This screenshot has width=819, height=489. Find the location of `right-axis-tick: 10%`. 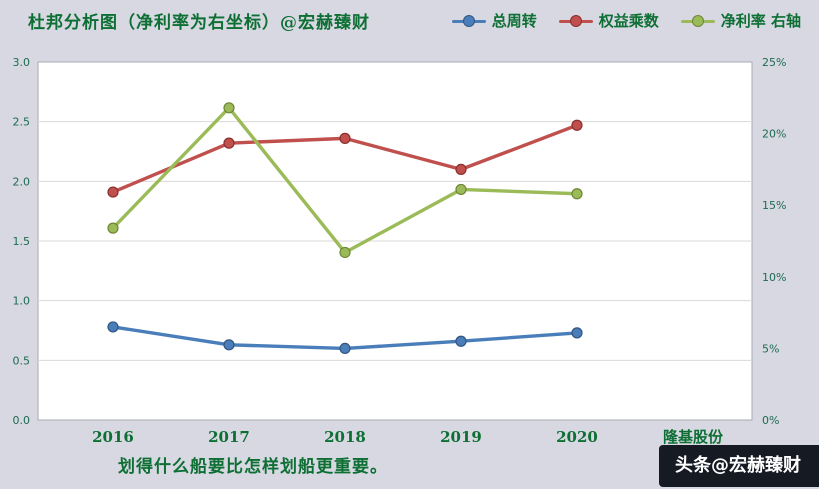

right-axis-tick: 10% is located at coordinates (774, 277).